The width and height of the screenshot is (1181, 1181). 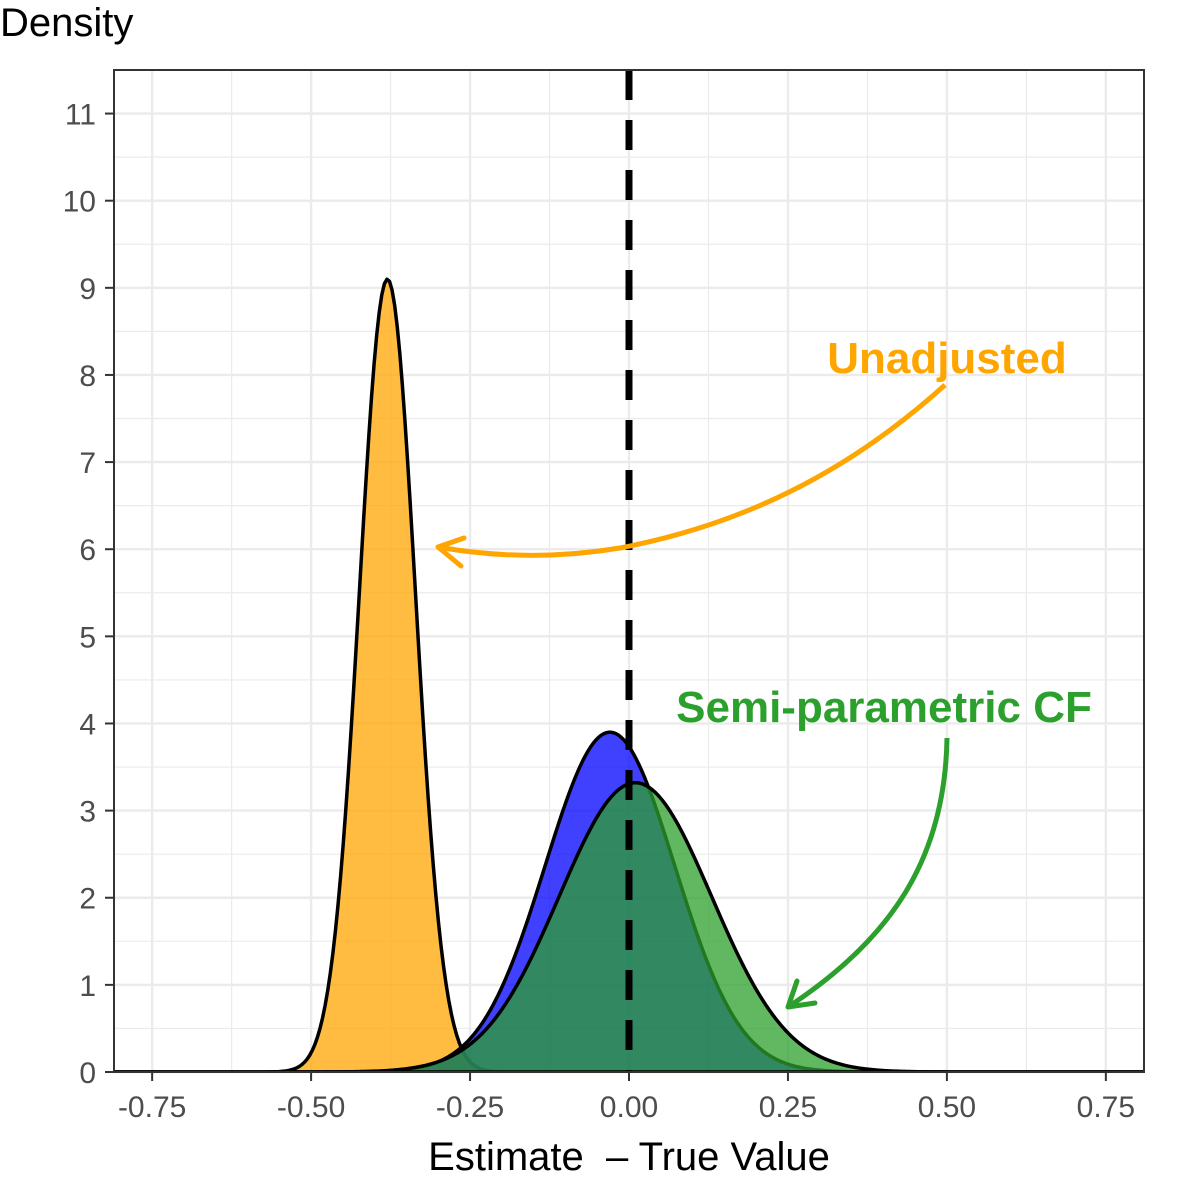 I want to click on x-tick-label: -0.25, so click(x=470, y=1107).